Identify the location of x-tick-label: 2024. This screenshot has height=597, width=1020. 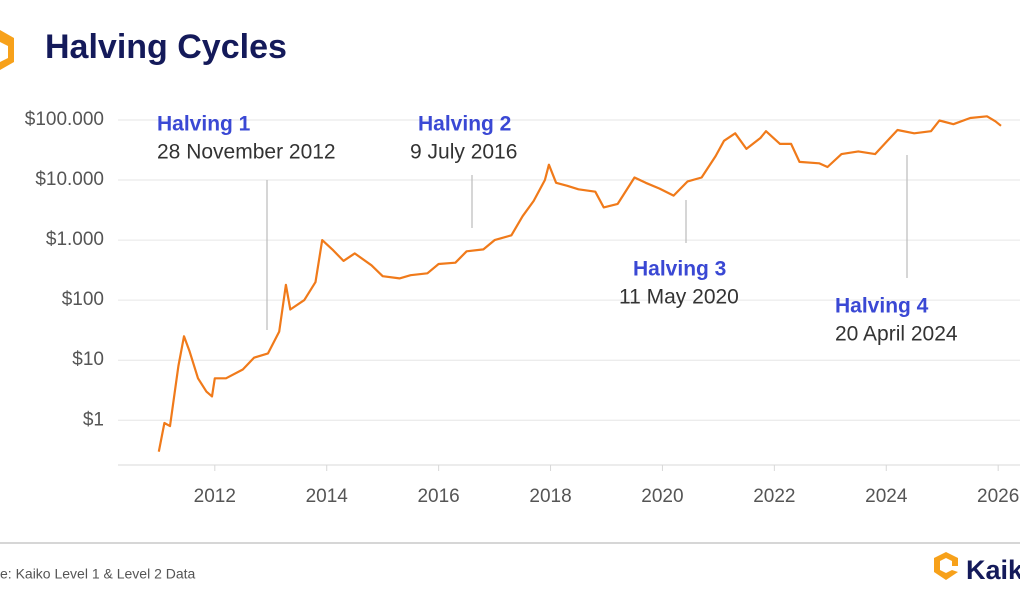
(886, 496).